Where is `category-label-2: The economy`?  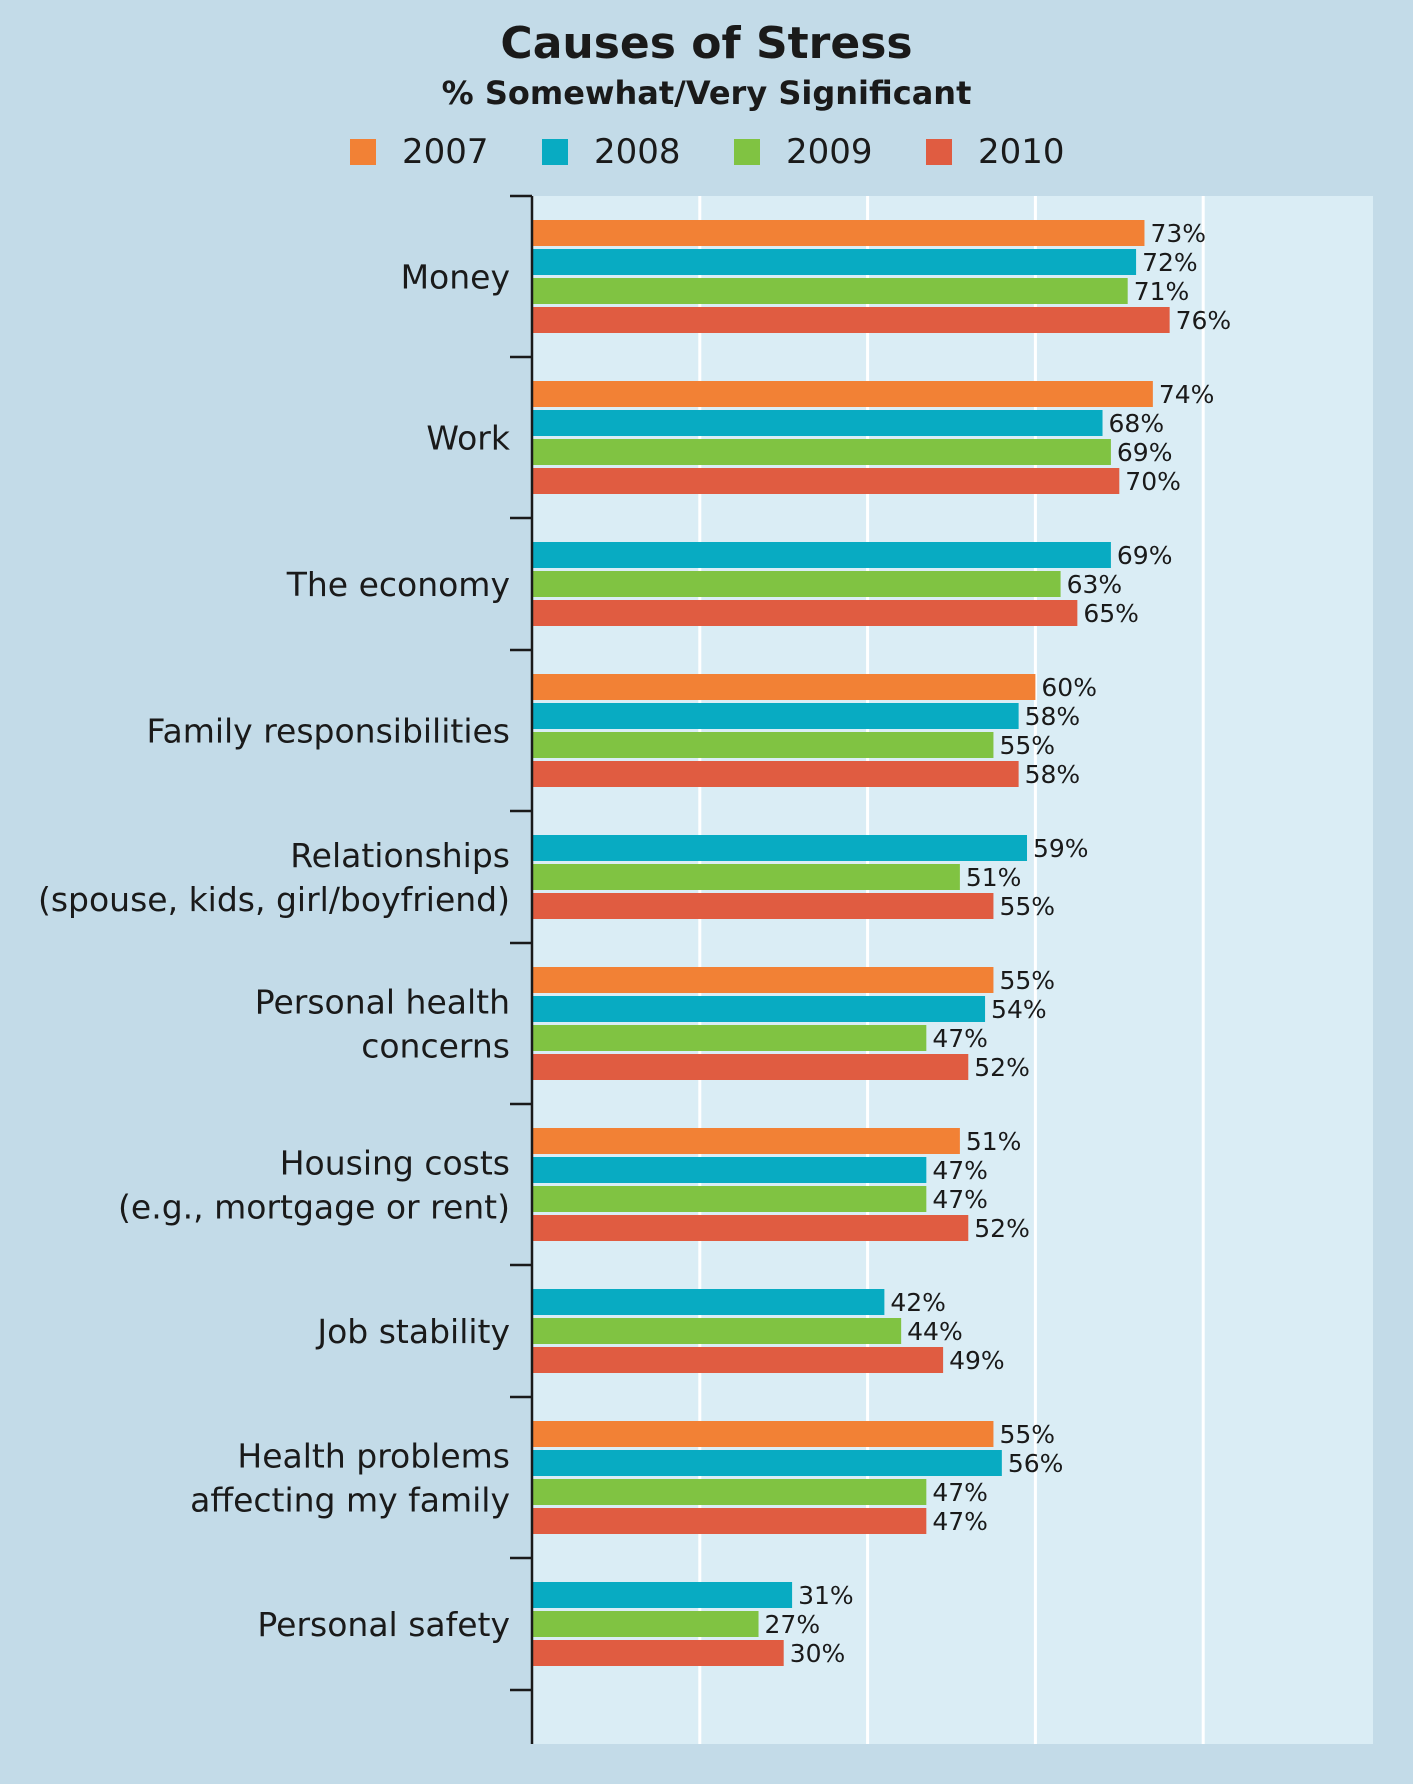
category-label-2: The economy is located at coordinates (398, 584).